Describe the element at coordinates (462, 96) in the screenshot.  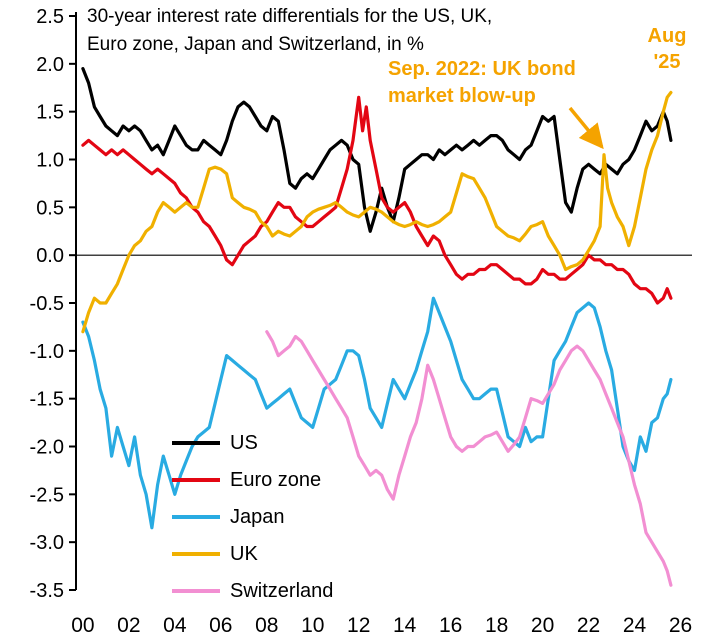
I see `annotation-blowup-line2: market blow-up` at that location.